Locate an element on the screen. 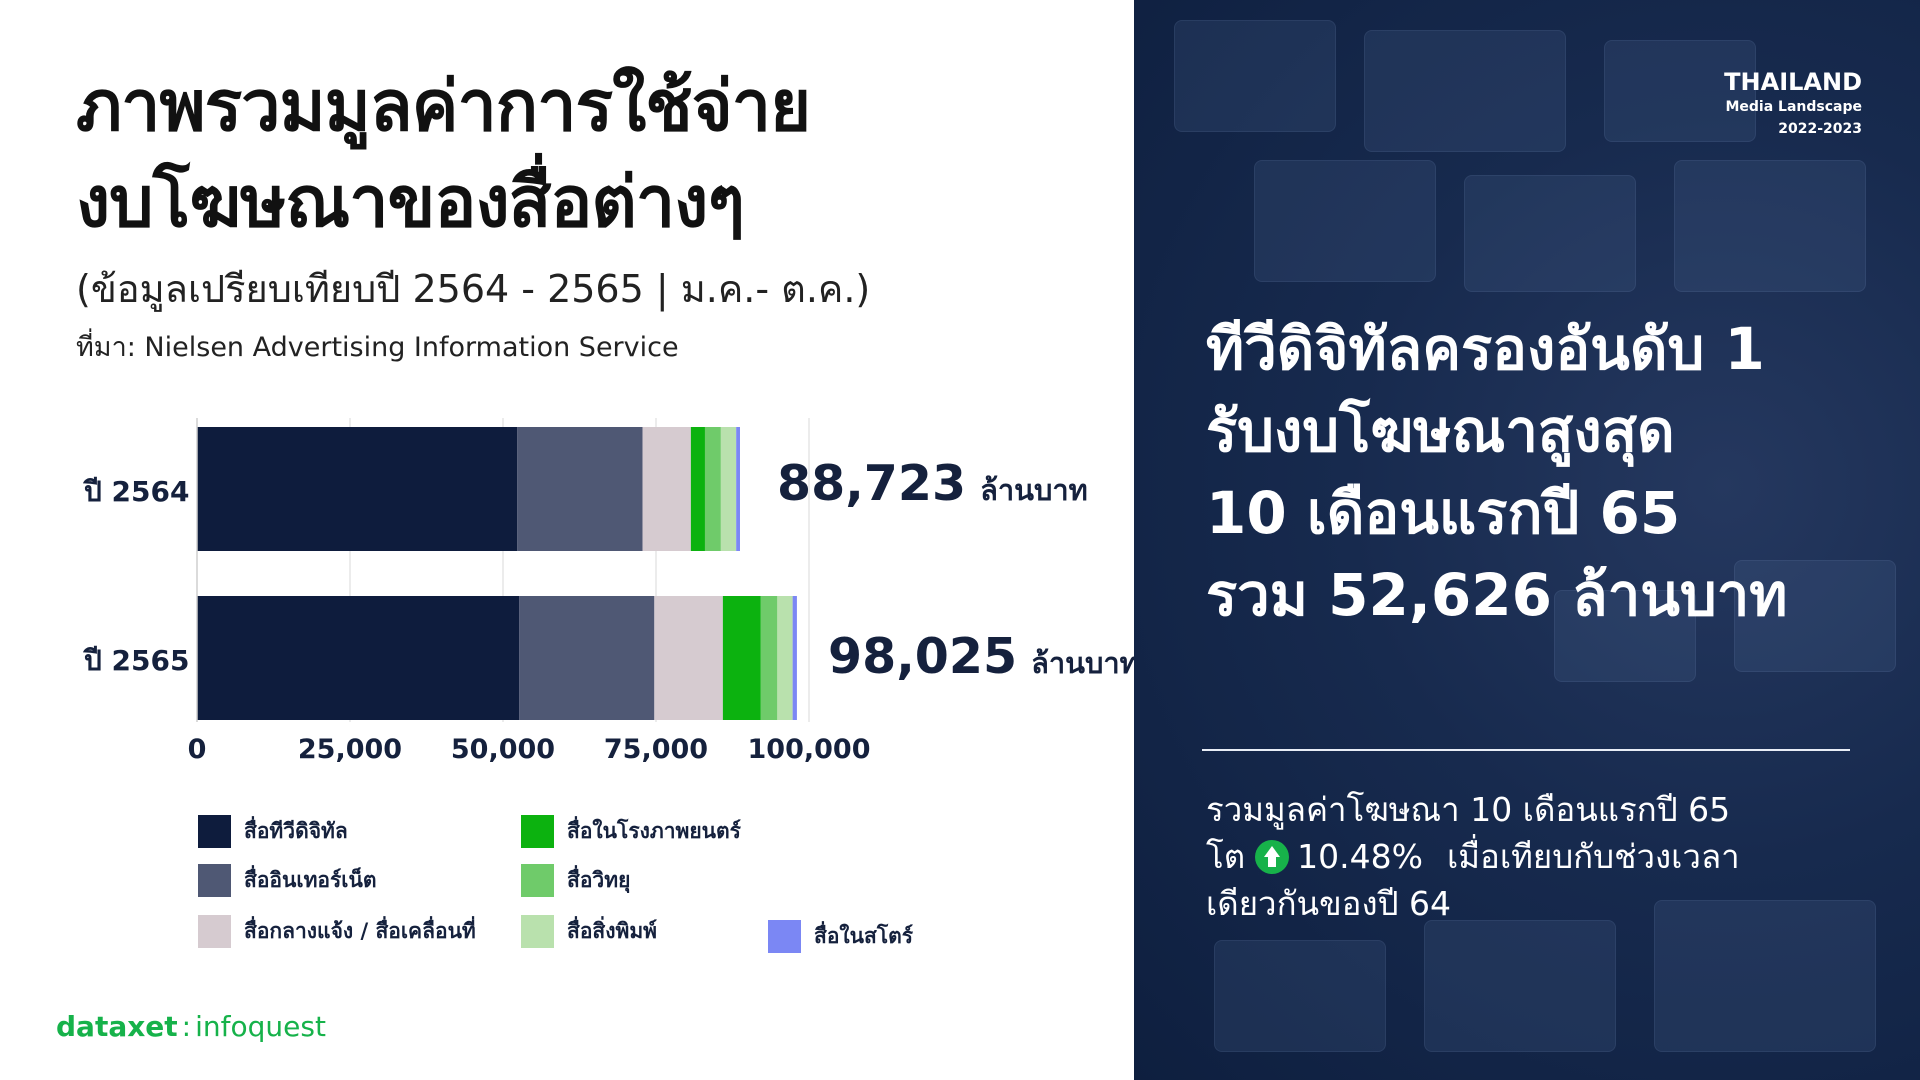 This screenshot has height=1080, width=1920. arrow-up-icon is located at coordinates (1272, 856).